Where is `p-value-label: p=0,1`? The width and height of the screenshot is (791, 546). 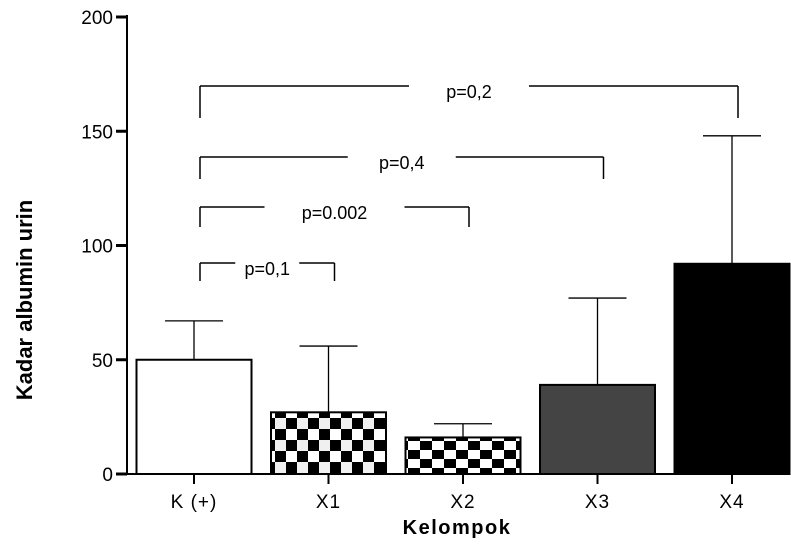 p-value-label: p=0,1 is located at coordinates (267, 269).